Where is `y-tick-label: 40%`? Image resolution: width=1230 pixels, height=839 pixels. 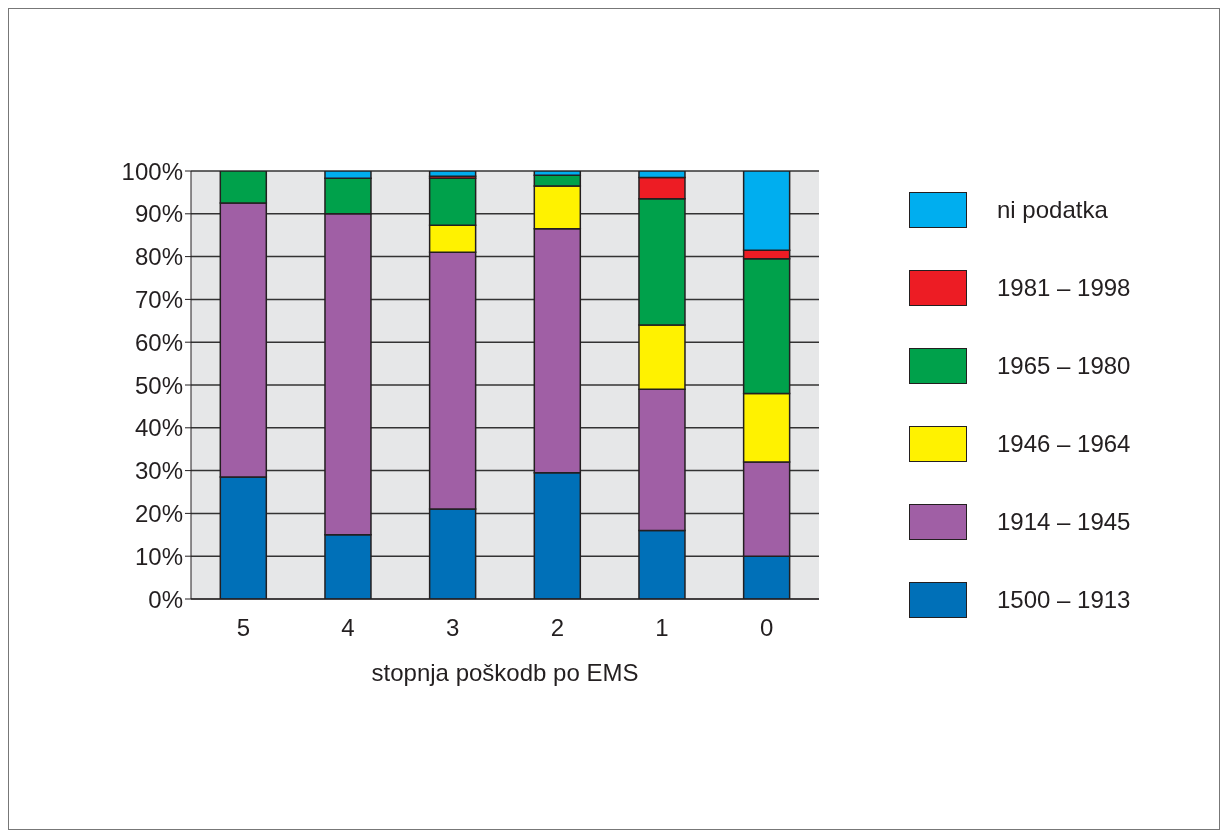
y-tick-label: 40% is located at coordinates (158, 428).